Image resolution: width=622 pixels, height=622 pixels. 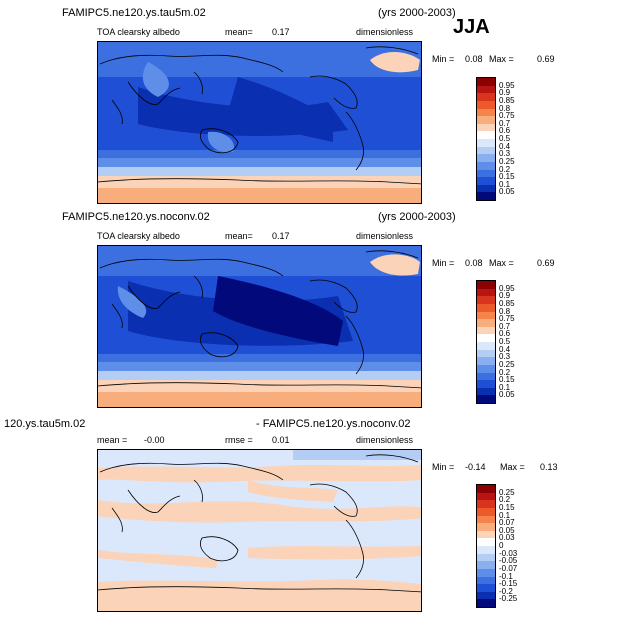 I want to click on season-label: JJA, so click(x=471, y=27).